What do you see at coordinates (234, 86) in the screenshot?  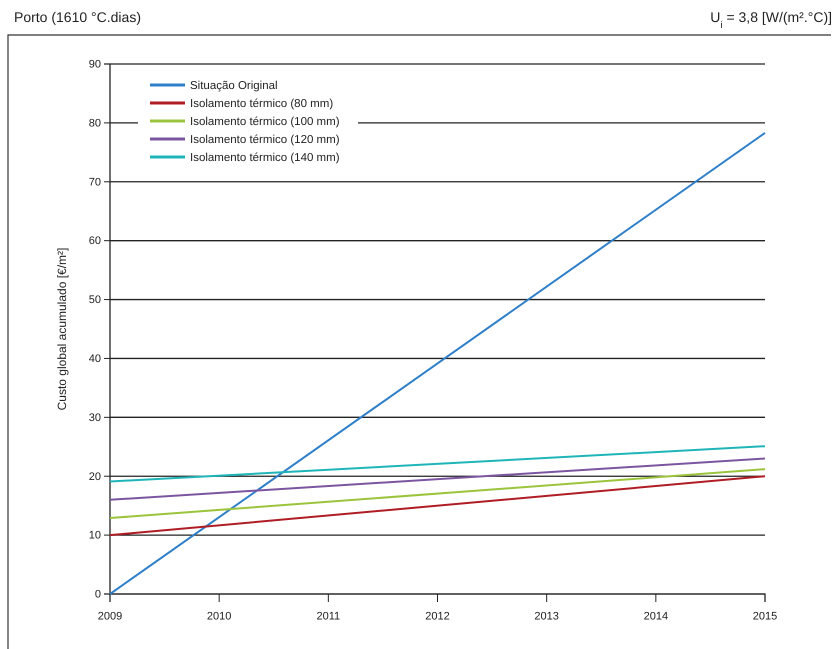 I see `legend-label: Situação Original` at bounding box center [234, 86].